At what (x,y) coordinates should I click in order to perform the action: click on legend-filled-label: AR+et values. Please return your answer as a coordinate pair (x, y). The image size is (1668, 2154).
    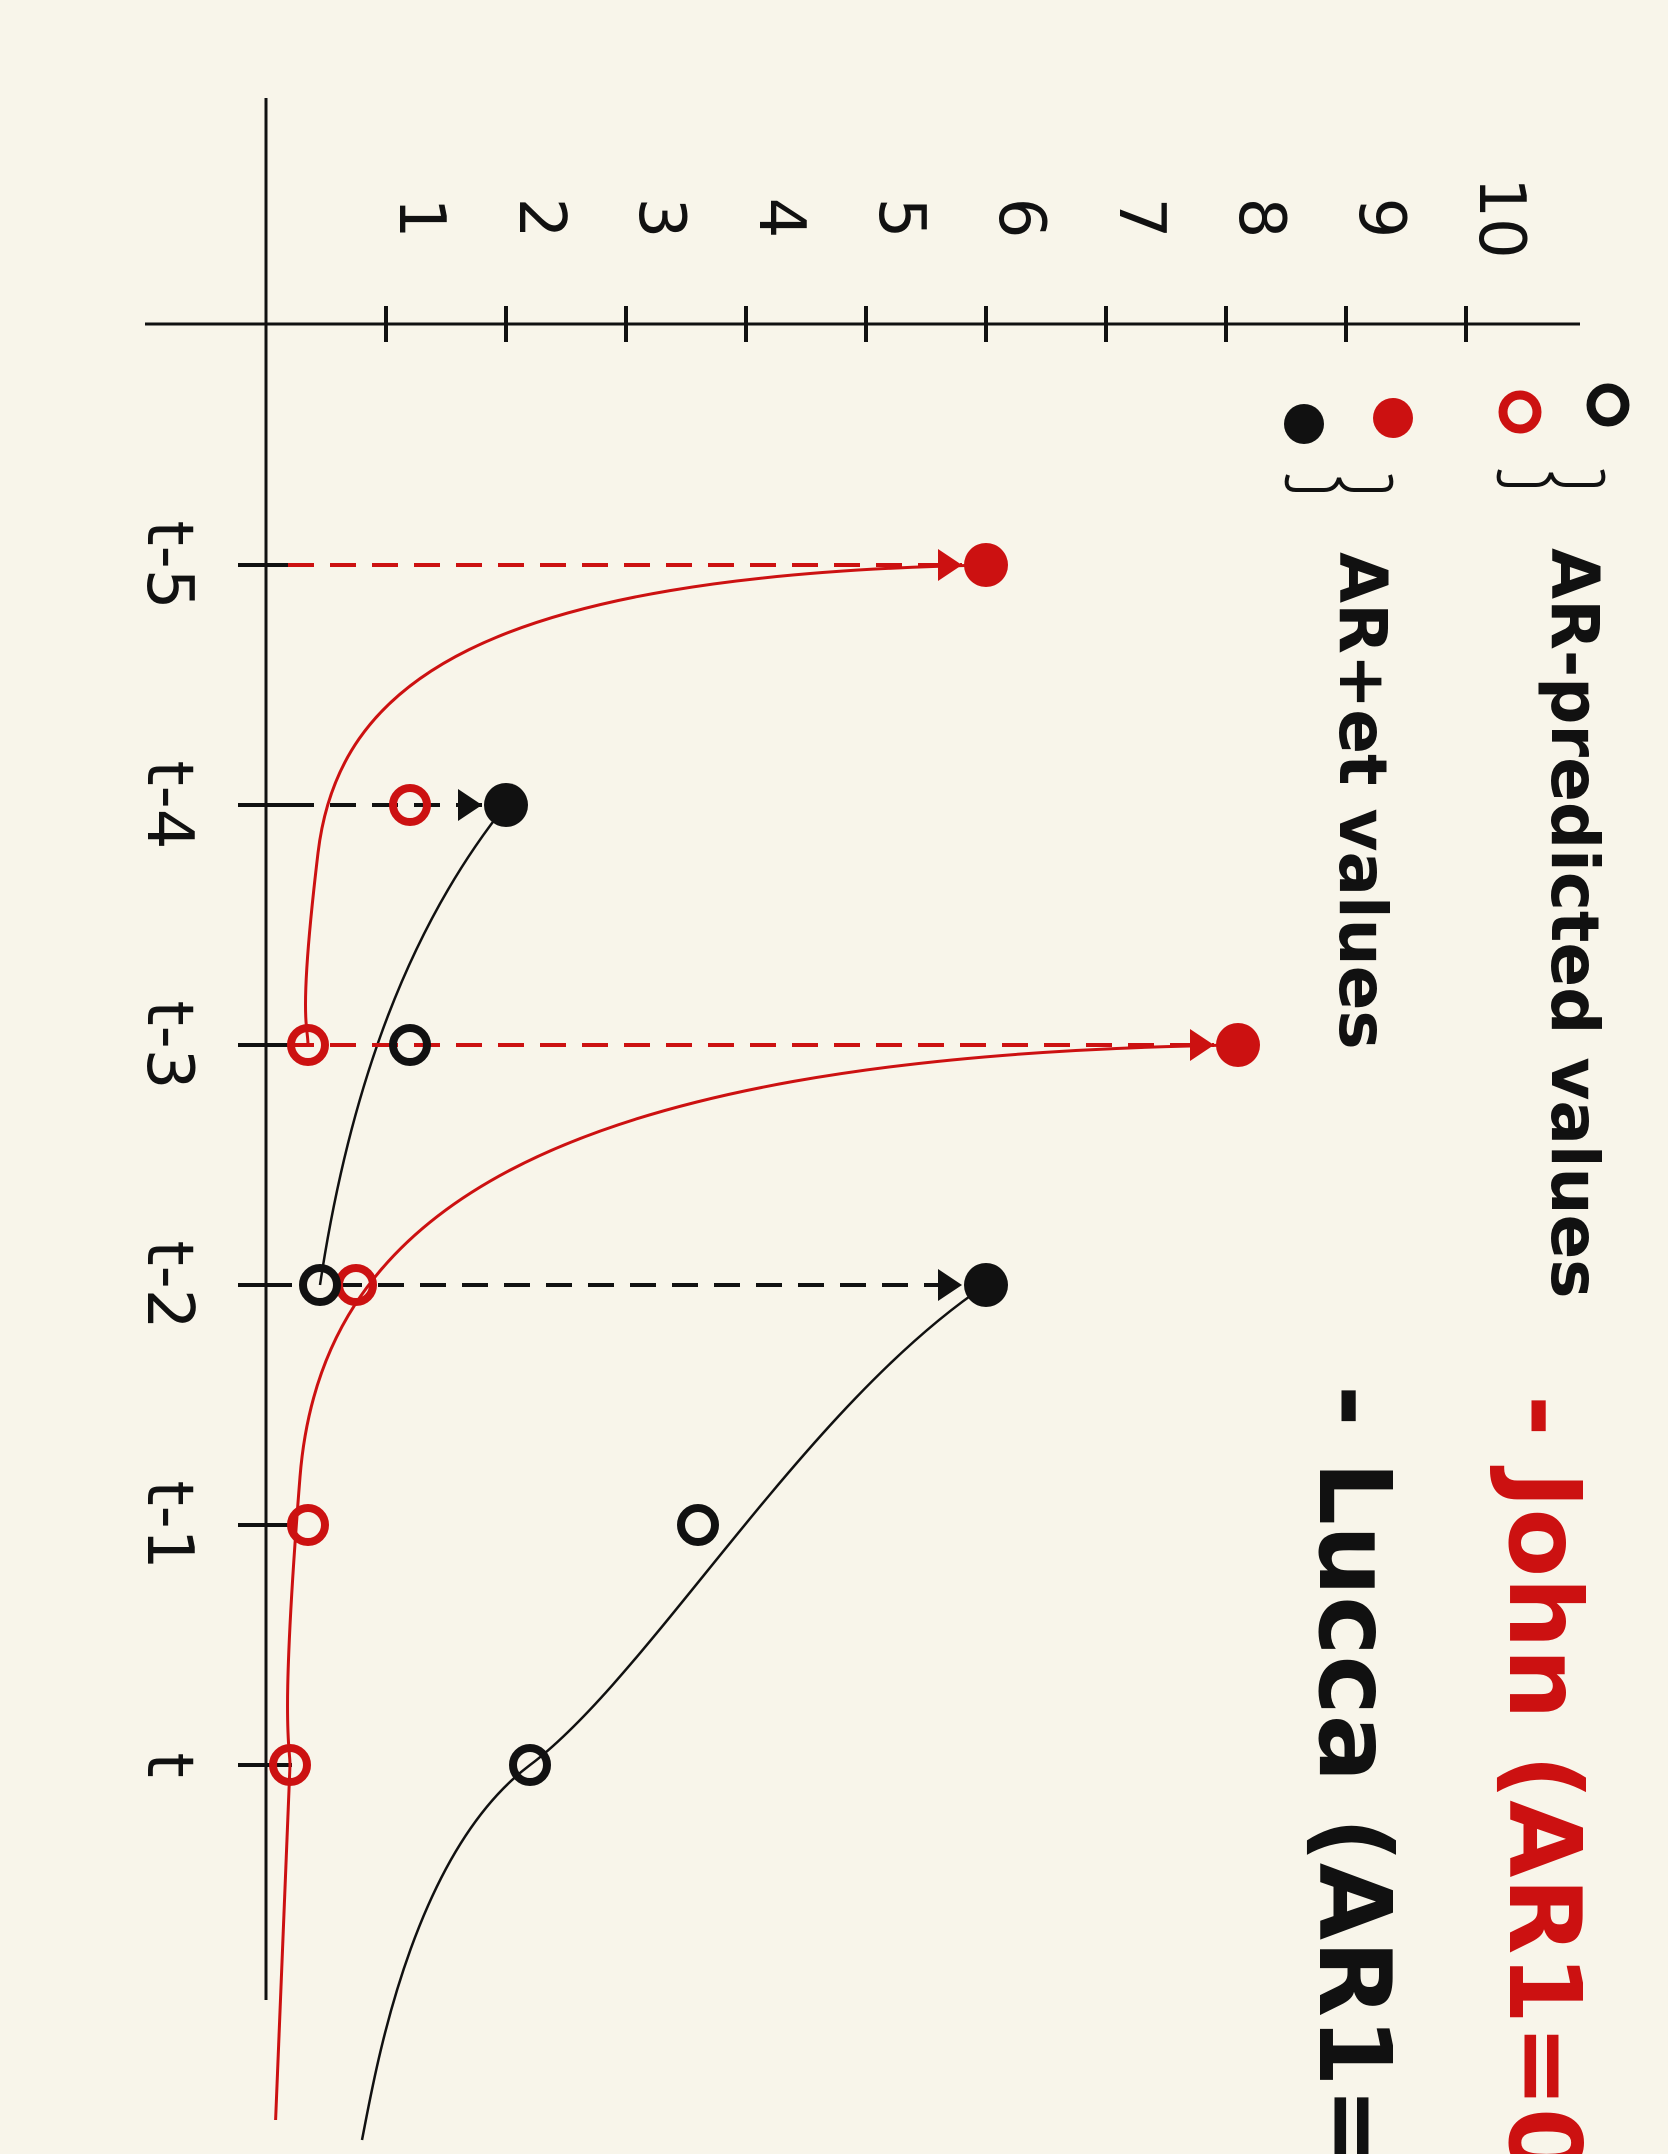
    Looking at the image, I should click on (1362, 801).